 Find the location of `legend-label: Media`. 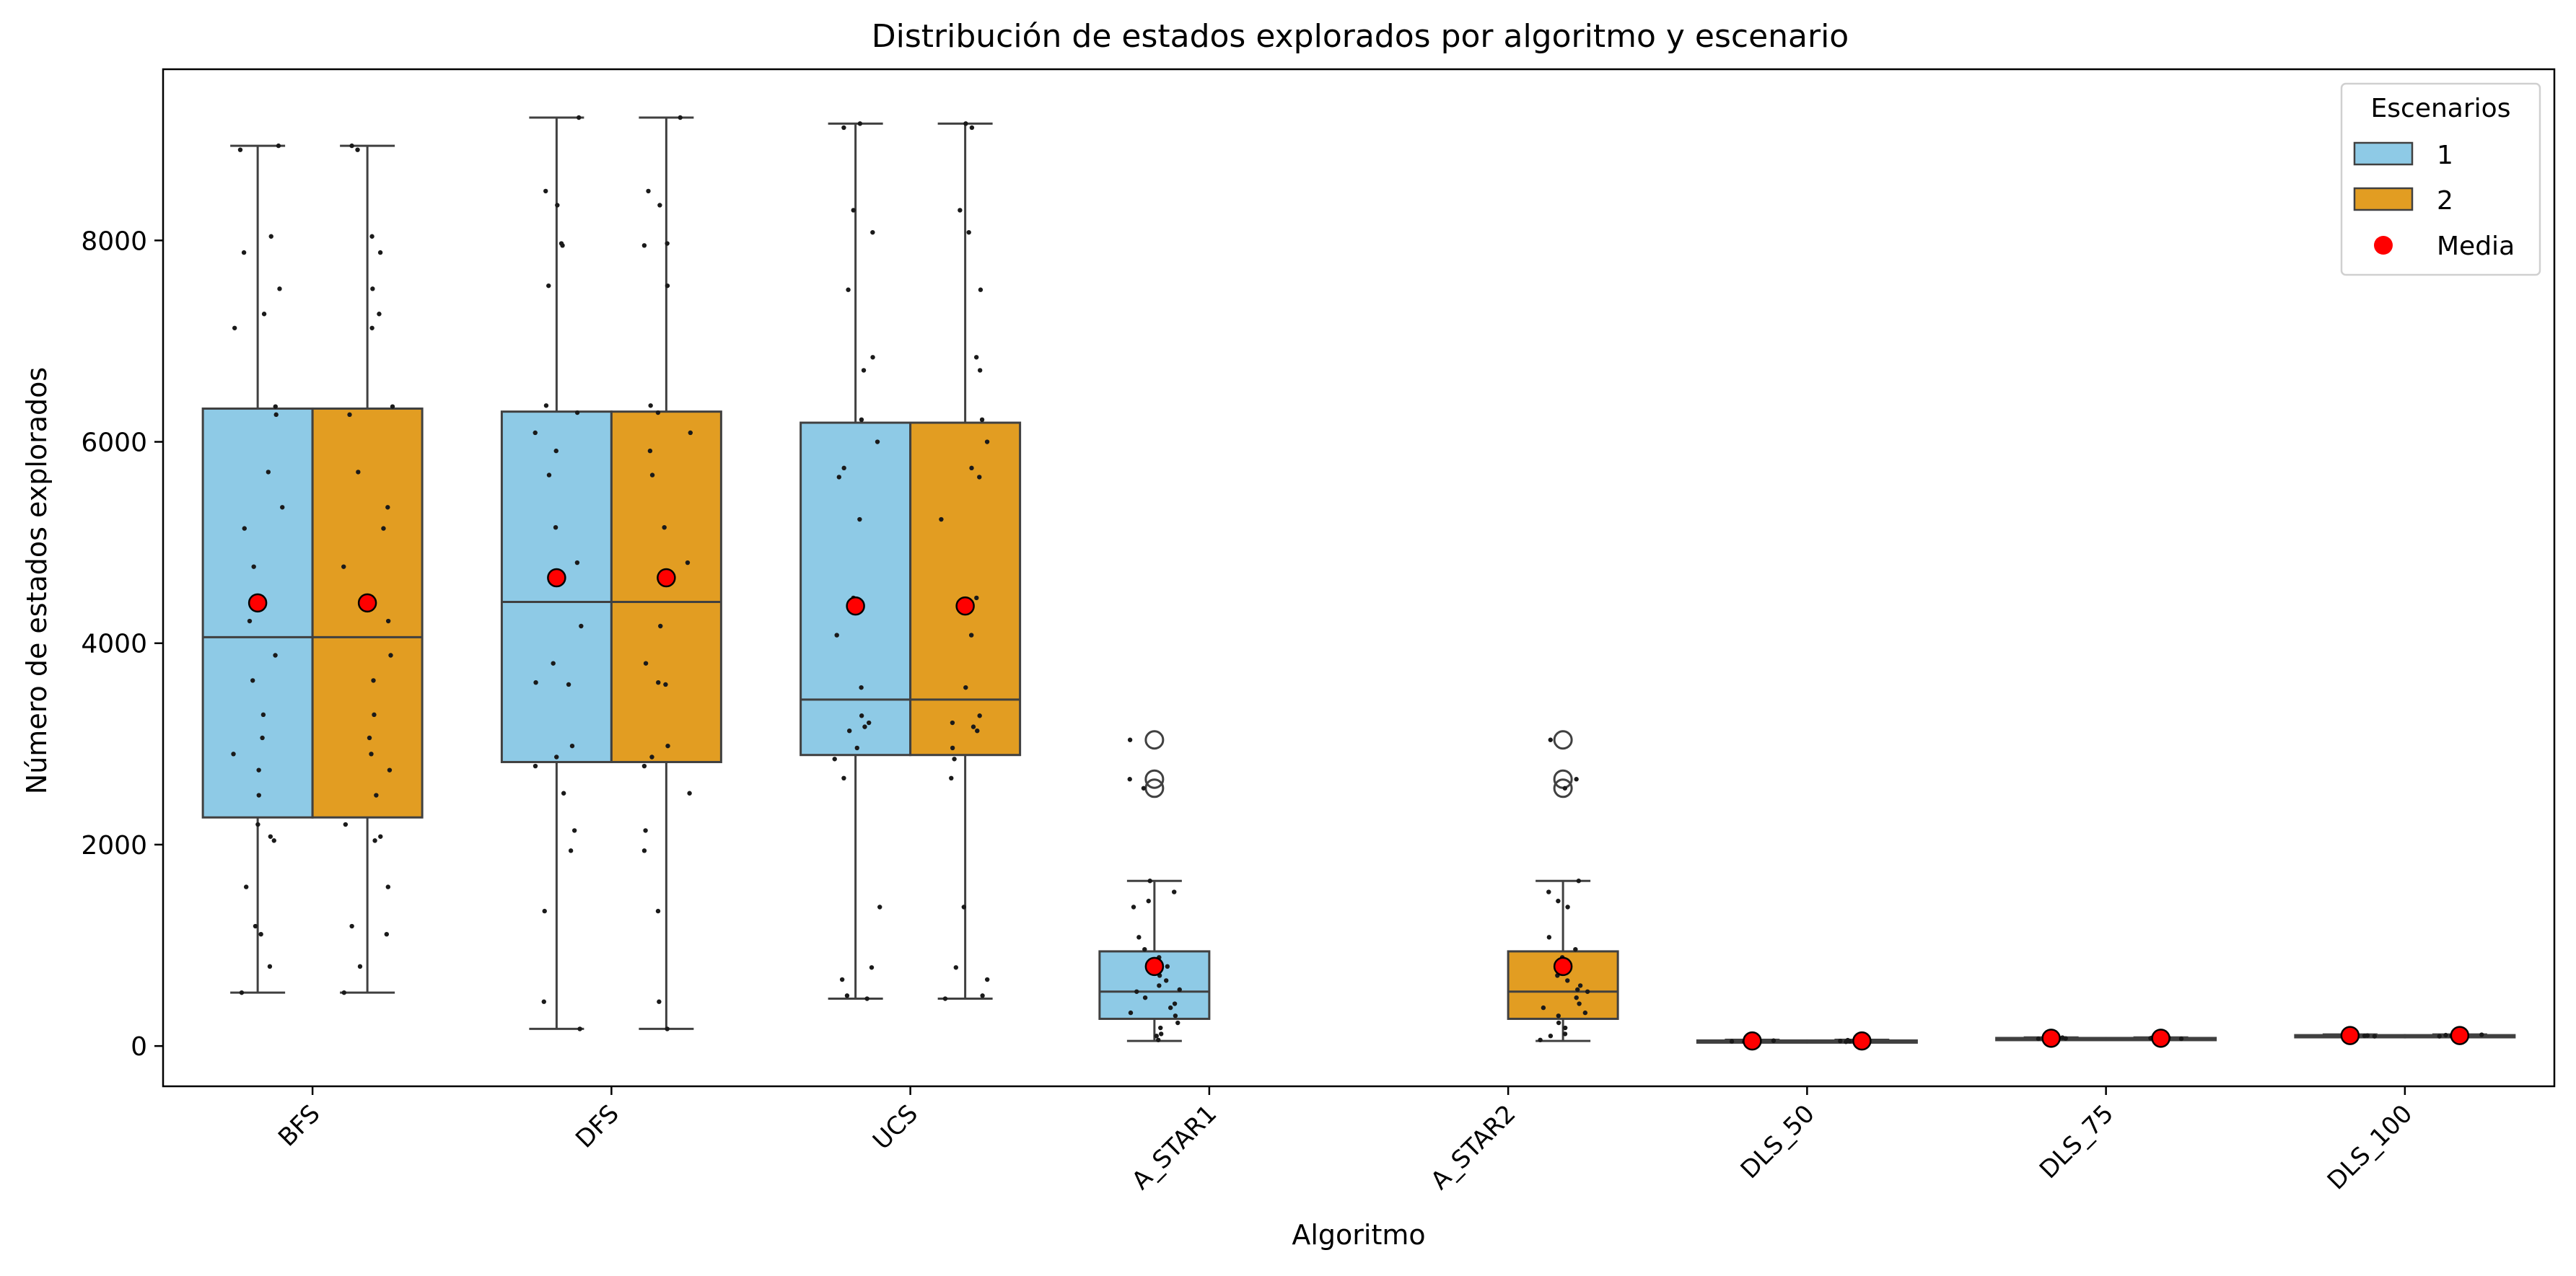

legend-label: Media is located at coordinates (2476, 247).